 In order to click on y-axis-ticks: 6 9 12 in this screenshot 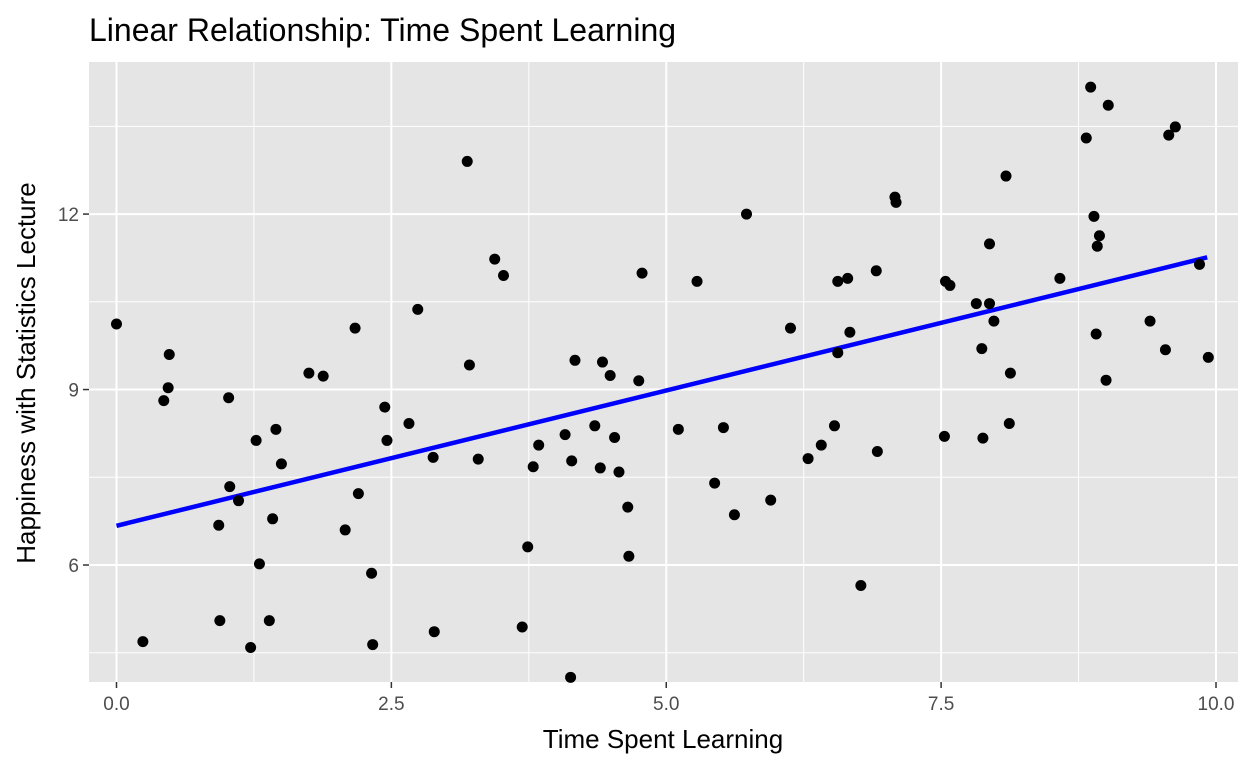, I will do `click(73, 391)`.